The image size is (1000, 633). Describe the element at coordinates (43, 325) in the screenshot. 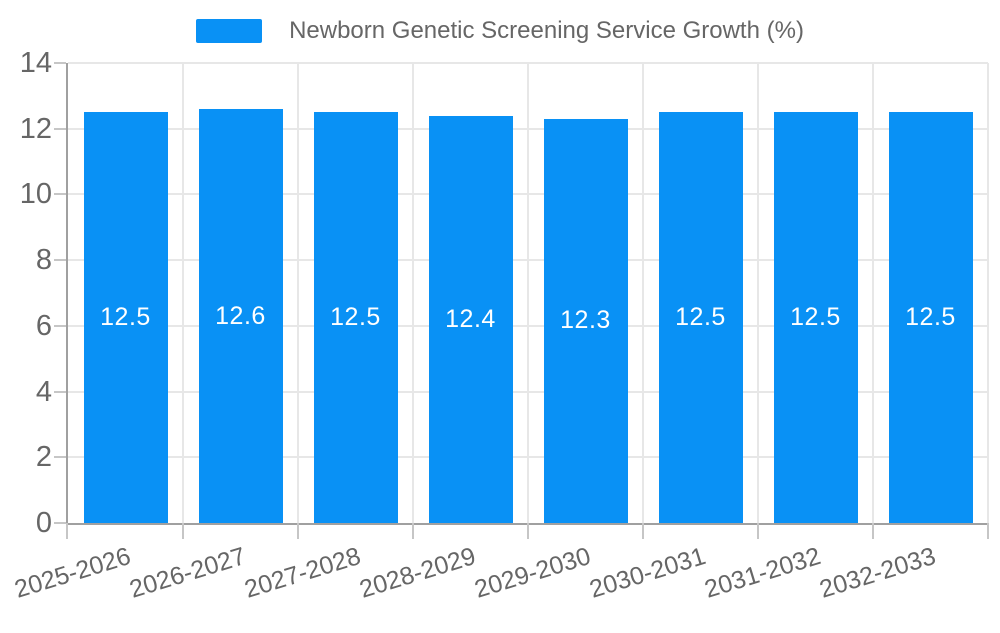

I see `y-axis-tick-label: 6` at that location.